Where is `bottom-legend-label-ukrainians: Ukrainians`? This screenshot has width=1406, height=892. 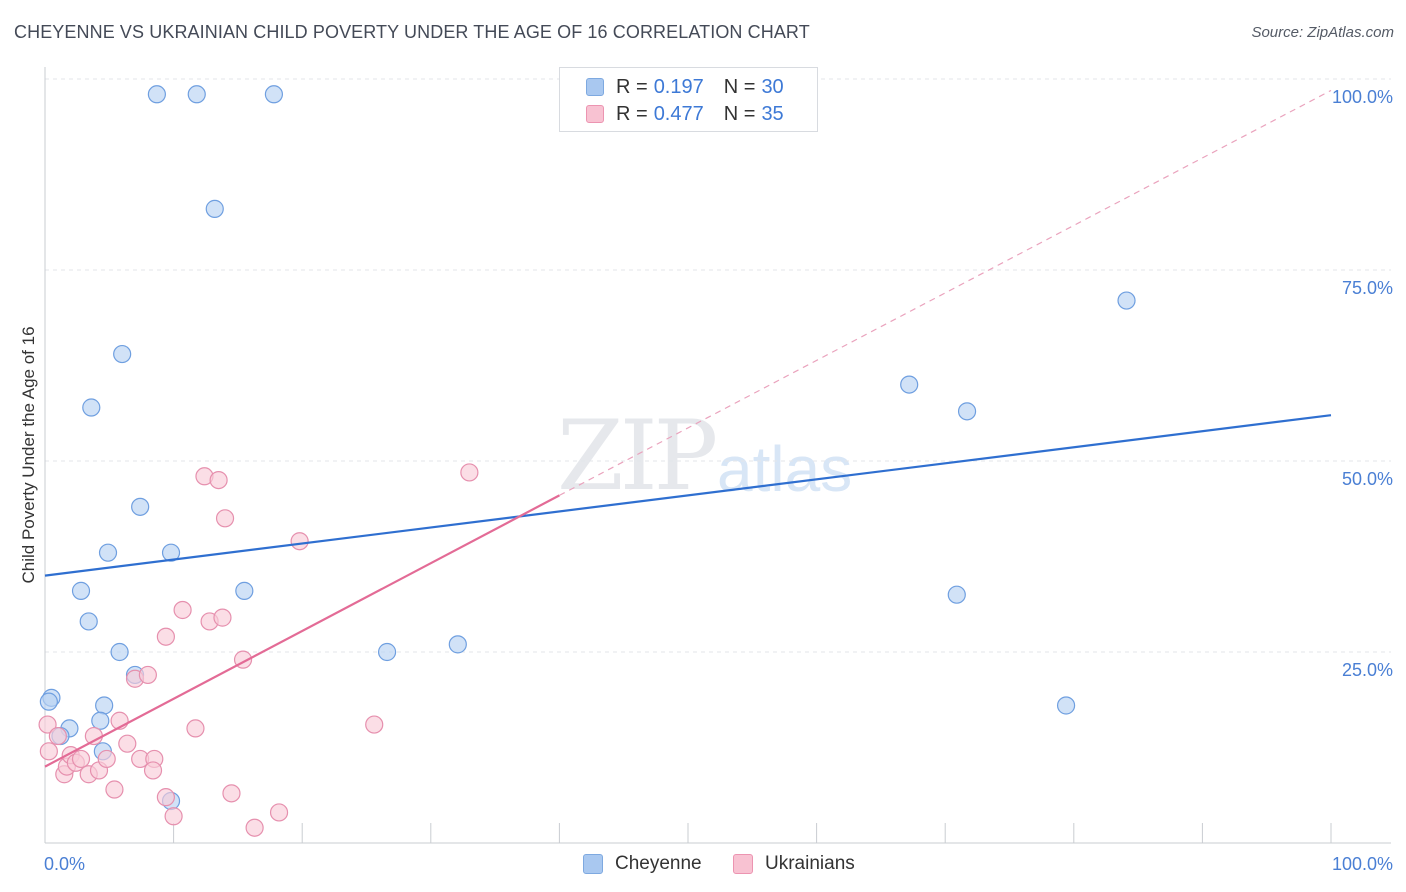 bottom-legend-label-ukrainians: Ukrainians is located at coordinates (810, 863).